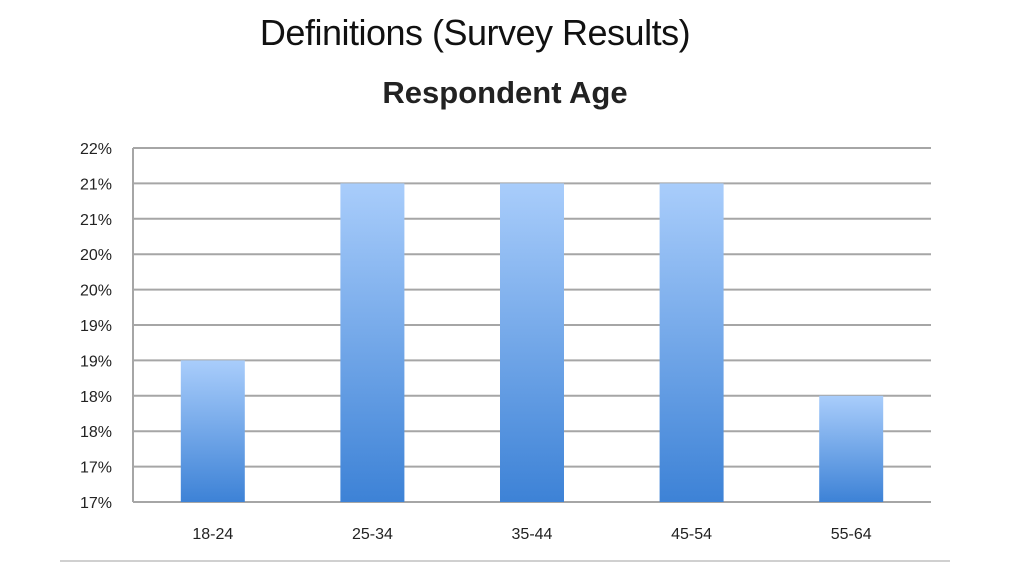 This screenshot has height=576, width=1024. I want to click on slide-title: Definitions (Survey Results), so click(475, 32).